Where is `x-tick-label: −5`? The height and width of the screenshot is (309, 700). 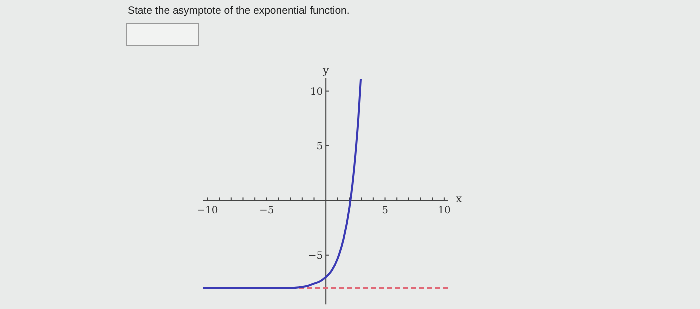 x-tick-label: −5 is located at coordinates (267, 211).